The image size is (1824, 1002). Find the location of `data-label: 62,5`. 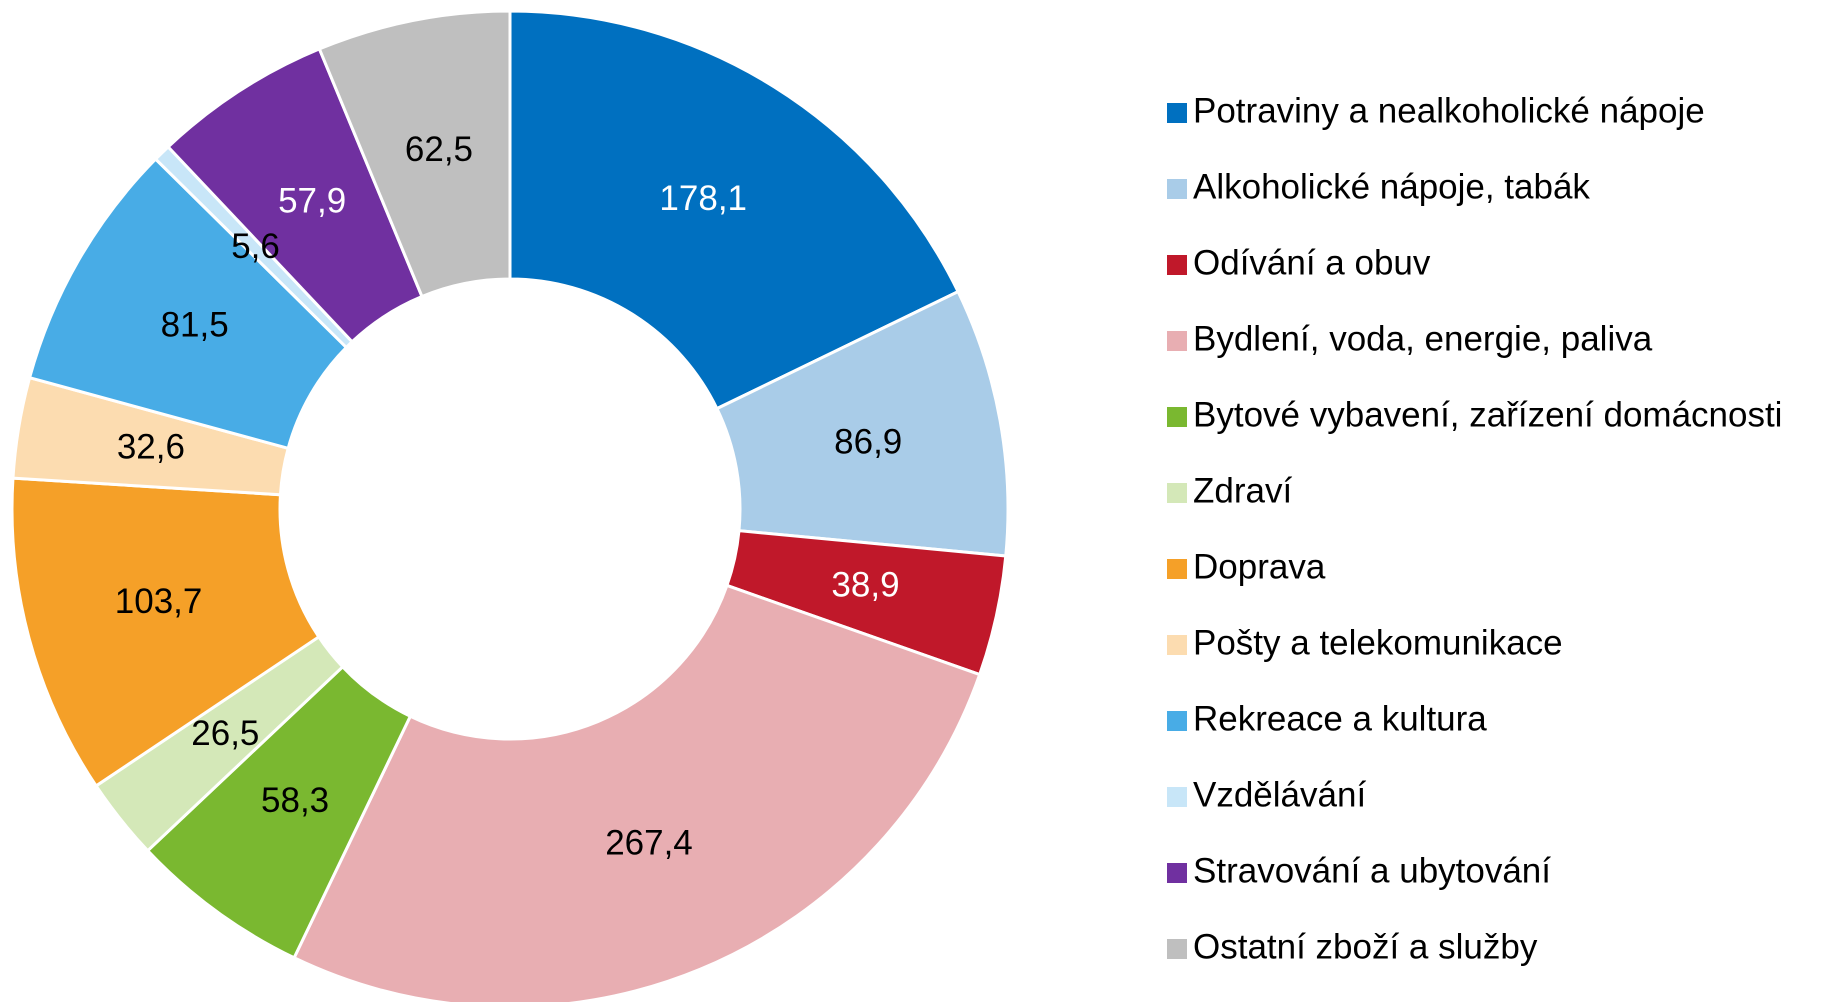

data-label: 62,5 is located at coordinates (439, 149).